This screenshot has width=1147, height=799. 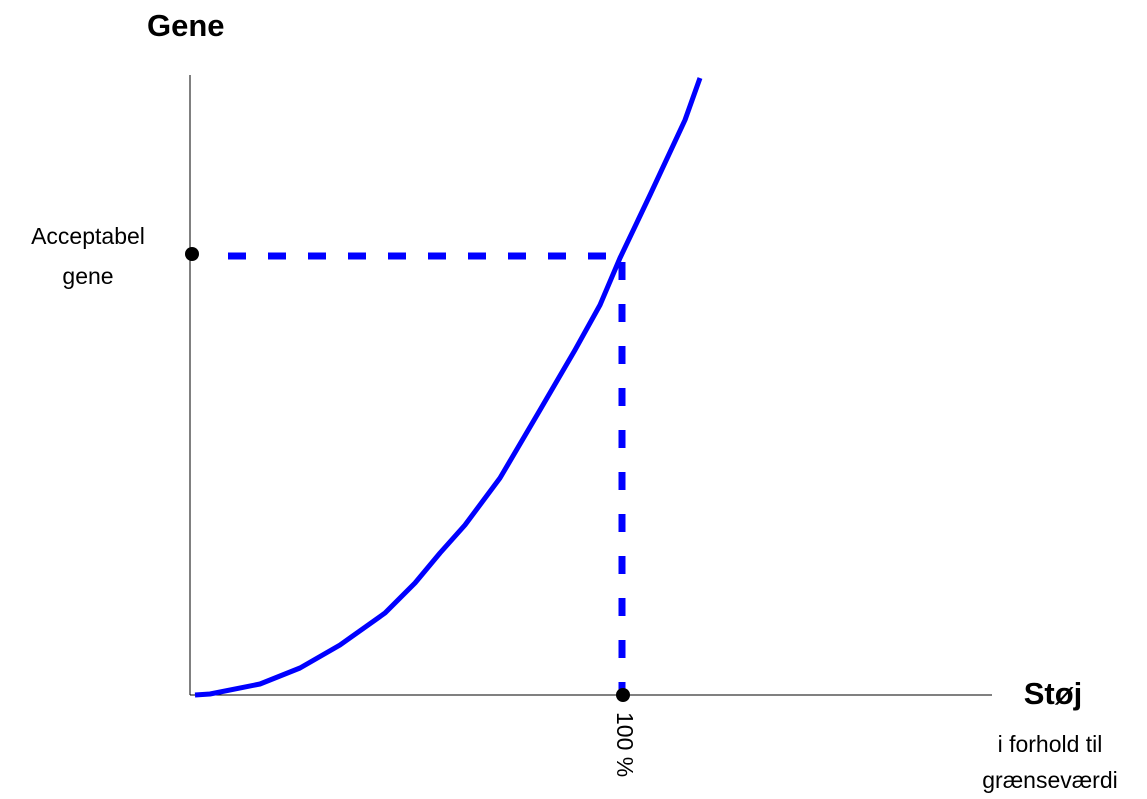 What do you see at coordinates (186, 25) in the screenshot?
I see `y-axis-title: Gene` at bounding box center [186, 25].